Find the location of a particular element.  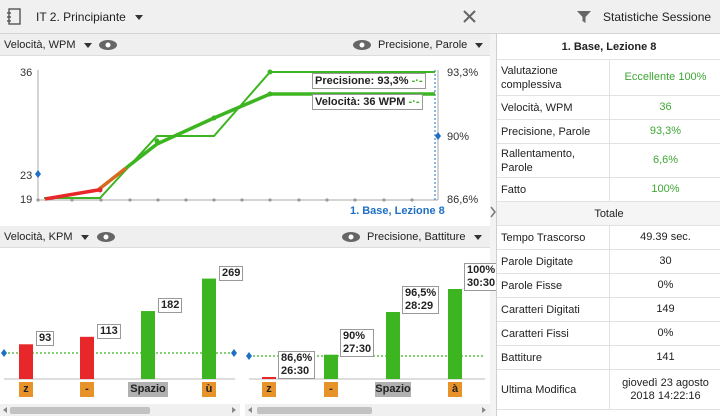

kpm-key-1: - is located at coordinates (87, 389).